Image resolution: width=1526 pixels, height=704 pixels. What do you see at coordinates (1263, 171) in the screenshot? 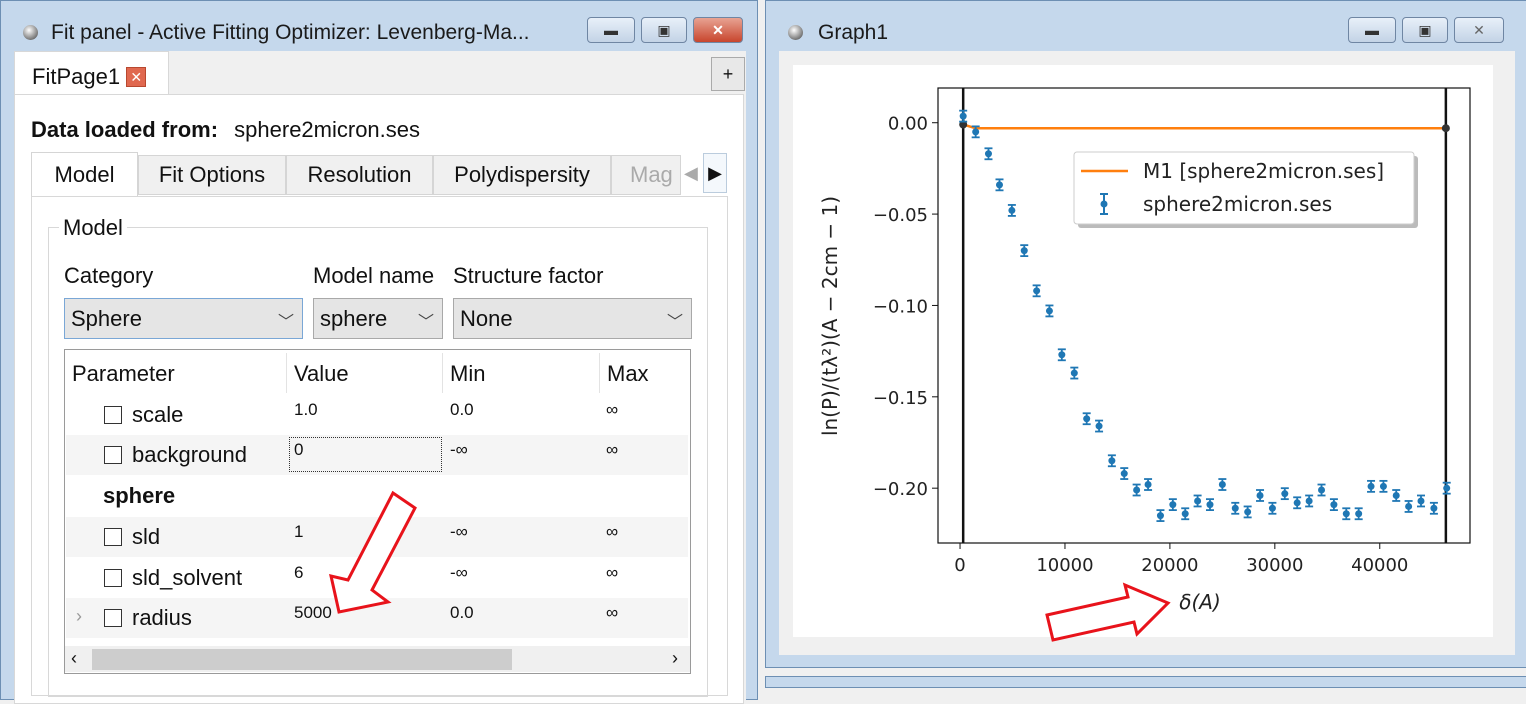
I see `legend-entry-model: M1 [sphere2micron.ses]` at bounding box center [1263, 171].